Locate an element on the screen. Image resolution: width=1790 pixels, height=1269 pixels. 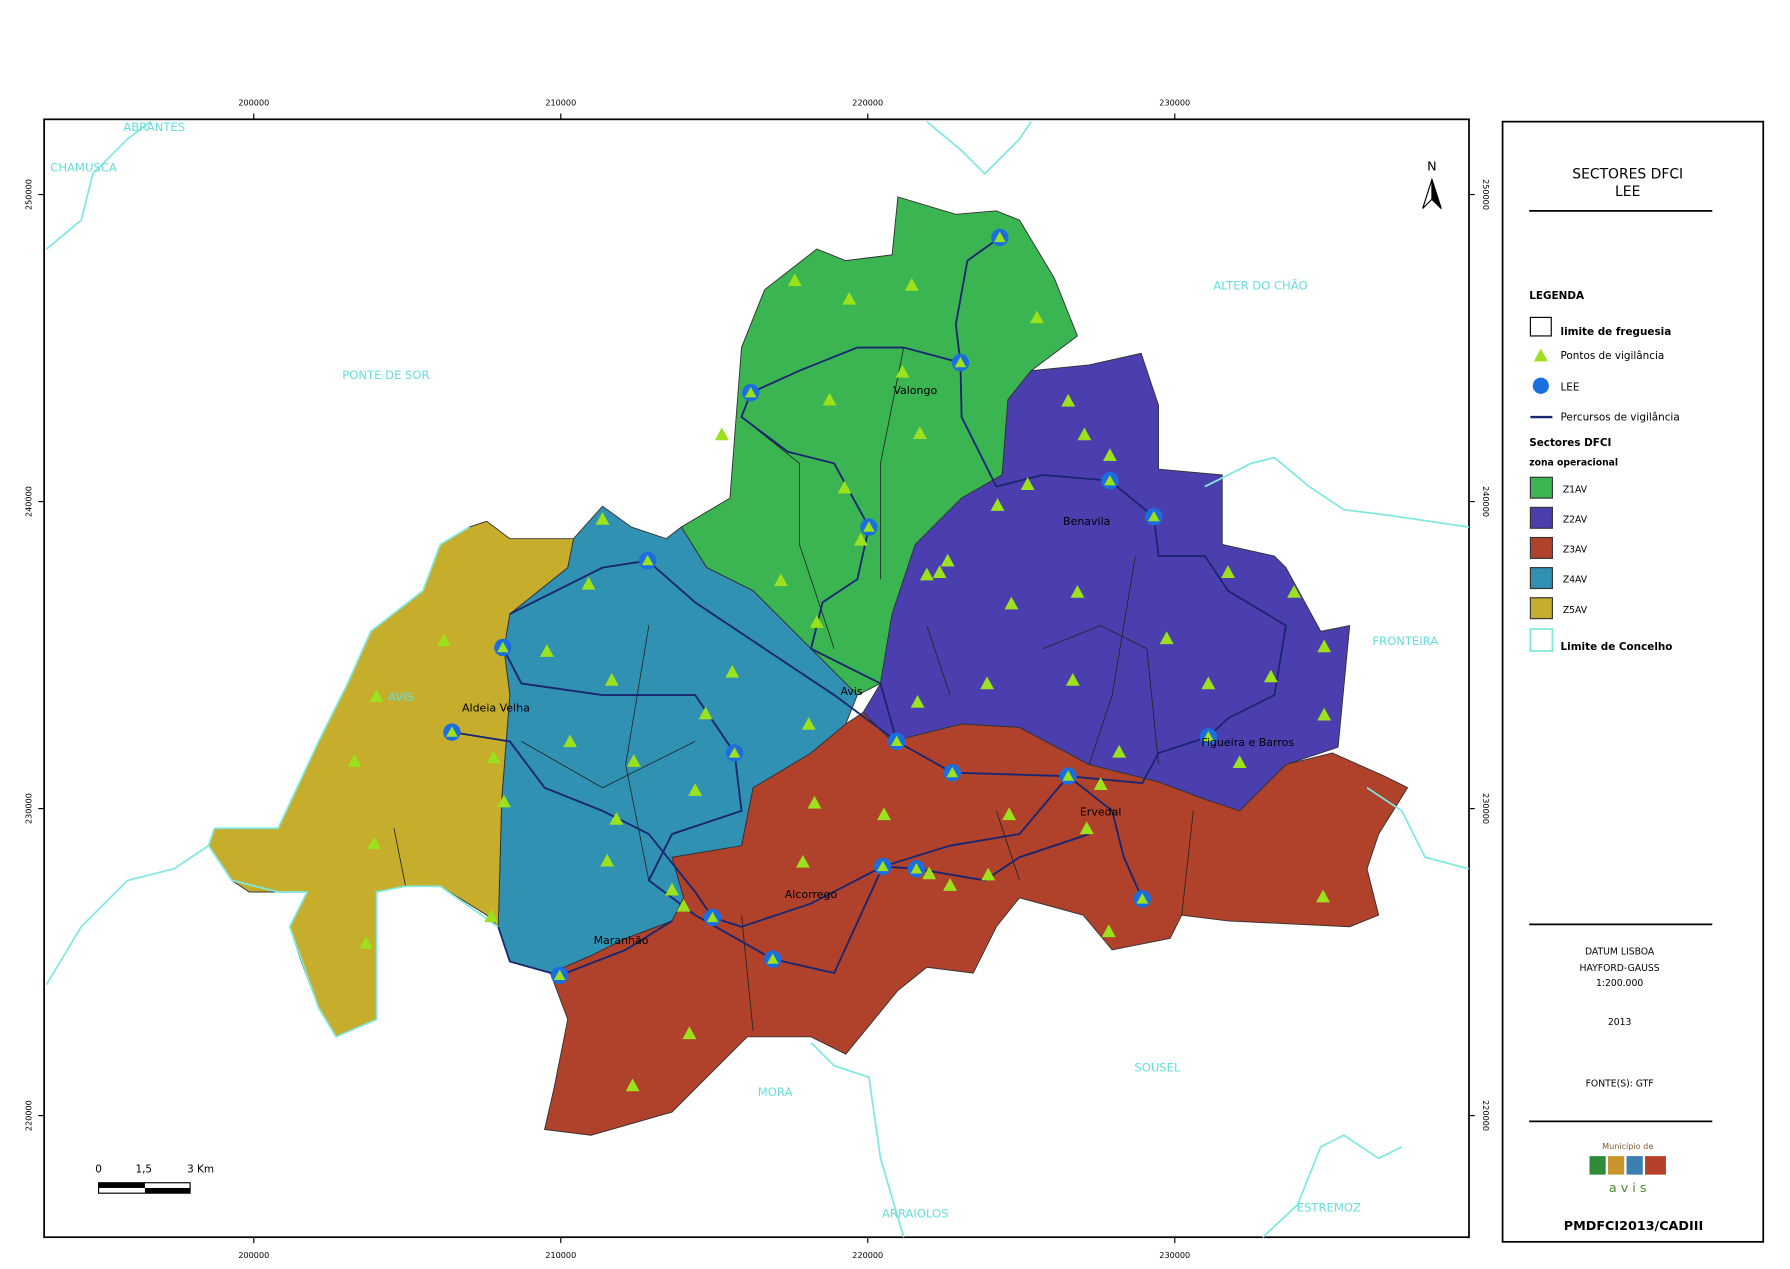
scale-label: 0 is located at coordinates (98, 1169).